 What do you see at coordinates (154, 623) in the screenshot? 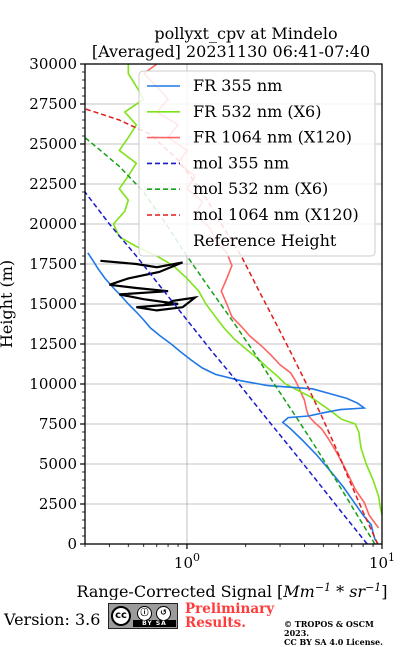
I see `cc-by-sa-strip: BY SA` at bounding box center [154, 623].